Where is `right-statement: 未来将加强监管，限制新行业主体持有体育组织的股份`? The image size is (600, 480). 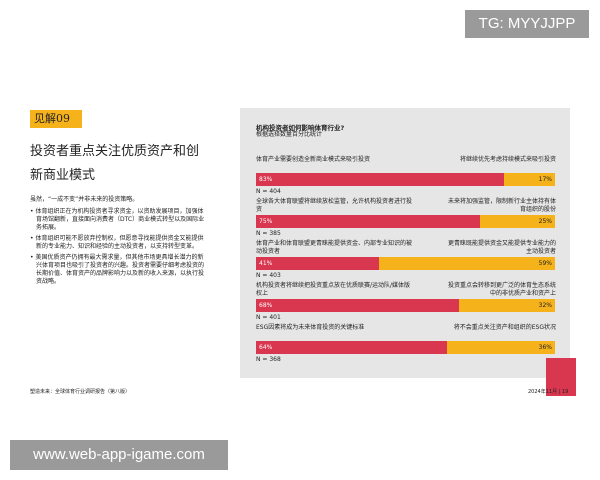
right-statement: 未来将加强监管，限制新行业主体持有体育组织的股份 is located at coordinates (501, 205).